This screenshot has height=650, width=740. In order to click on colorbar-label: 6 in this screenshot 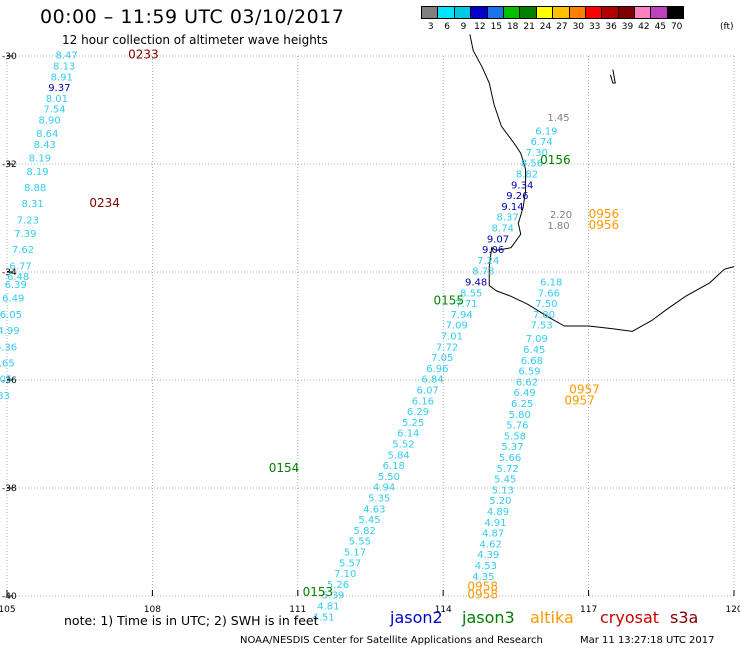, I will do `click(447, 27)`.